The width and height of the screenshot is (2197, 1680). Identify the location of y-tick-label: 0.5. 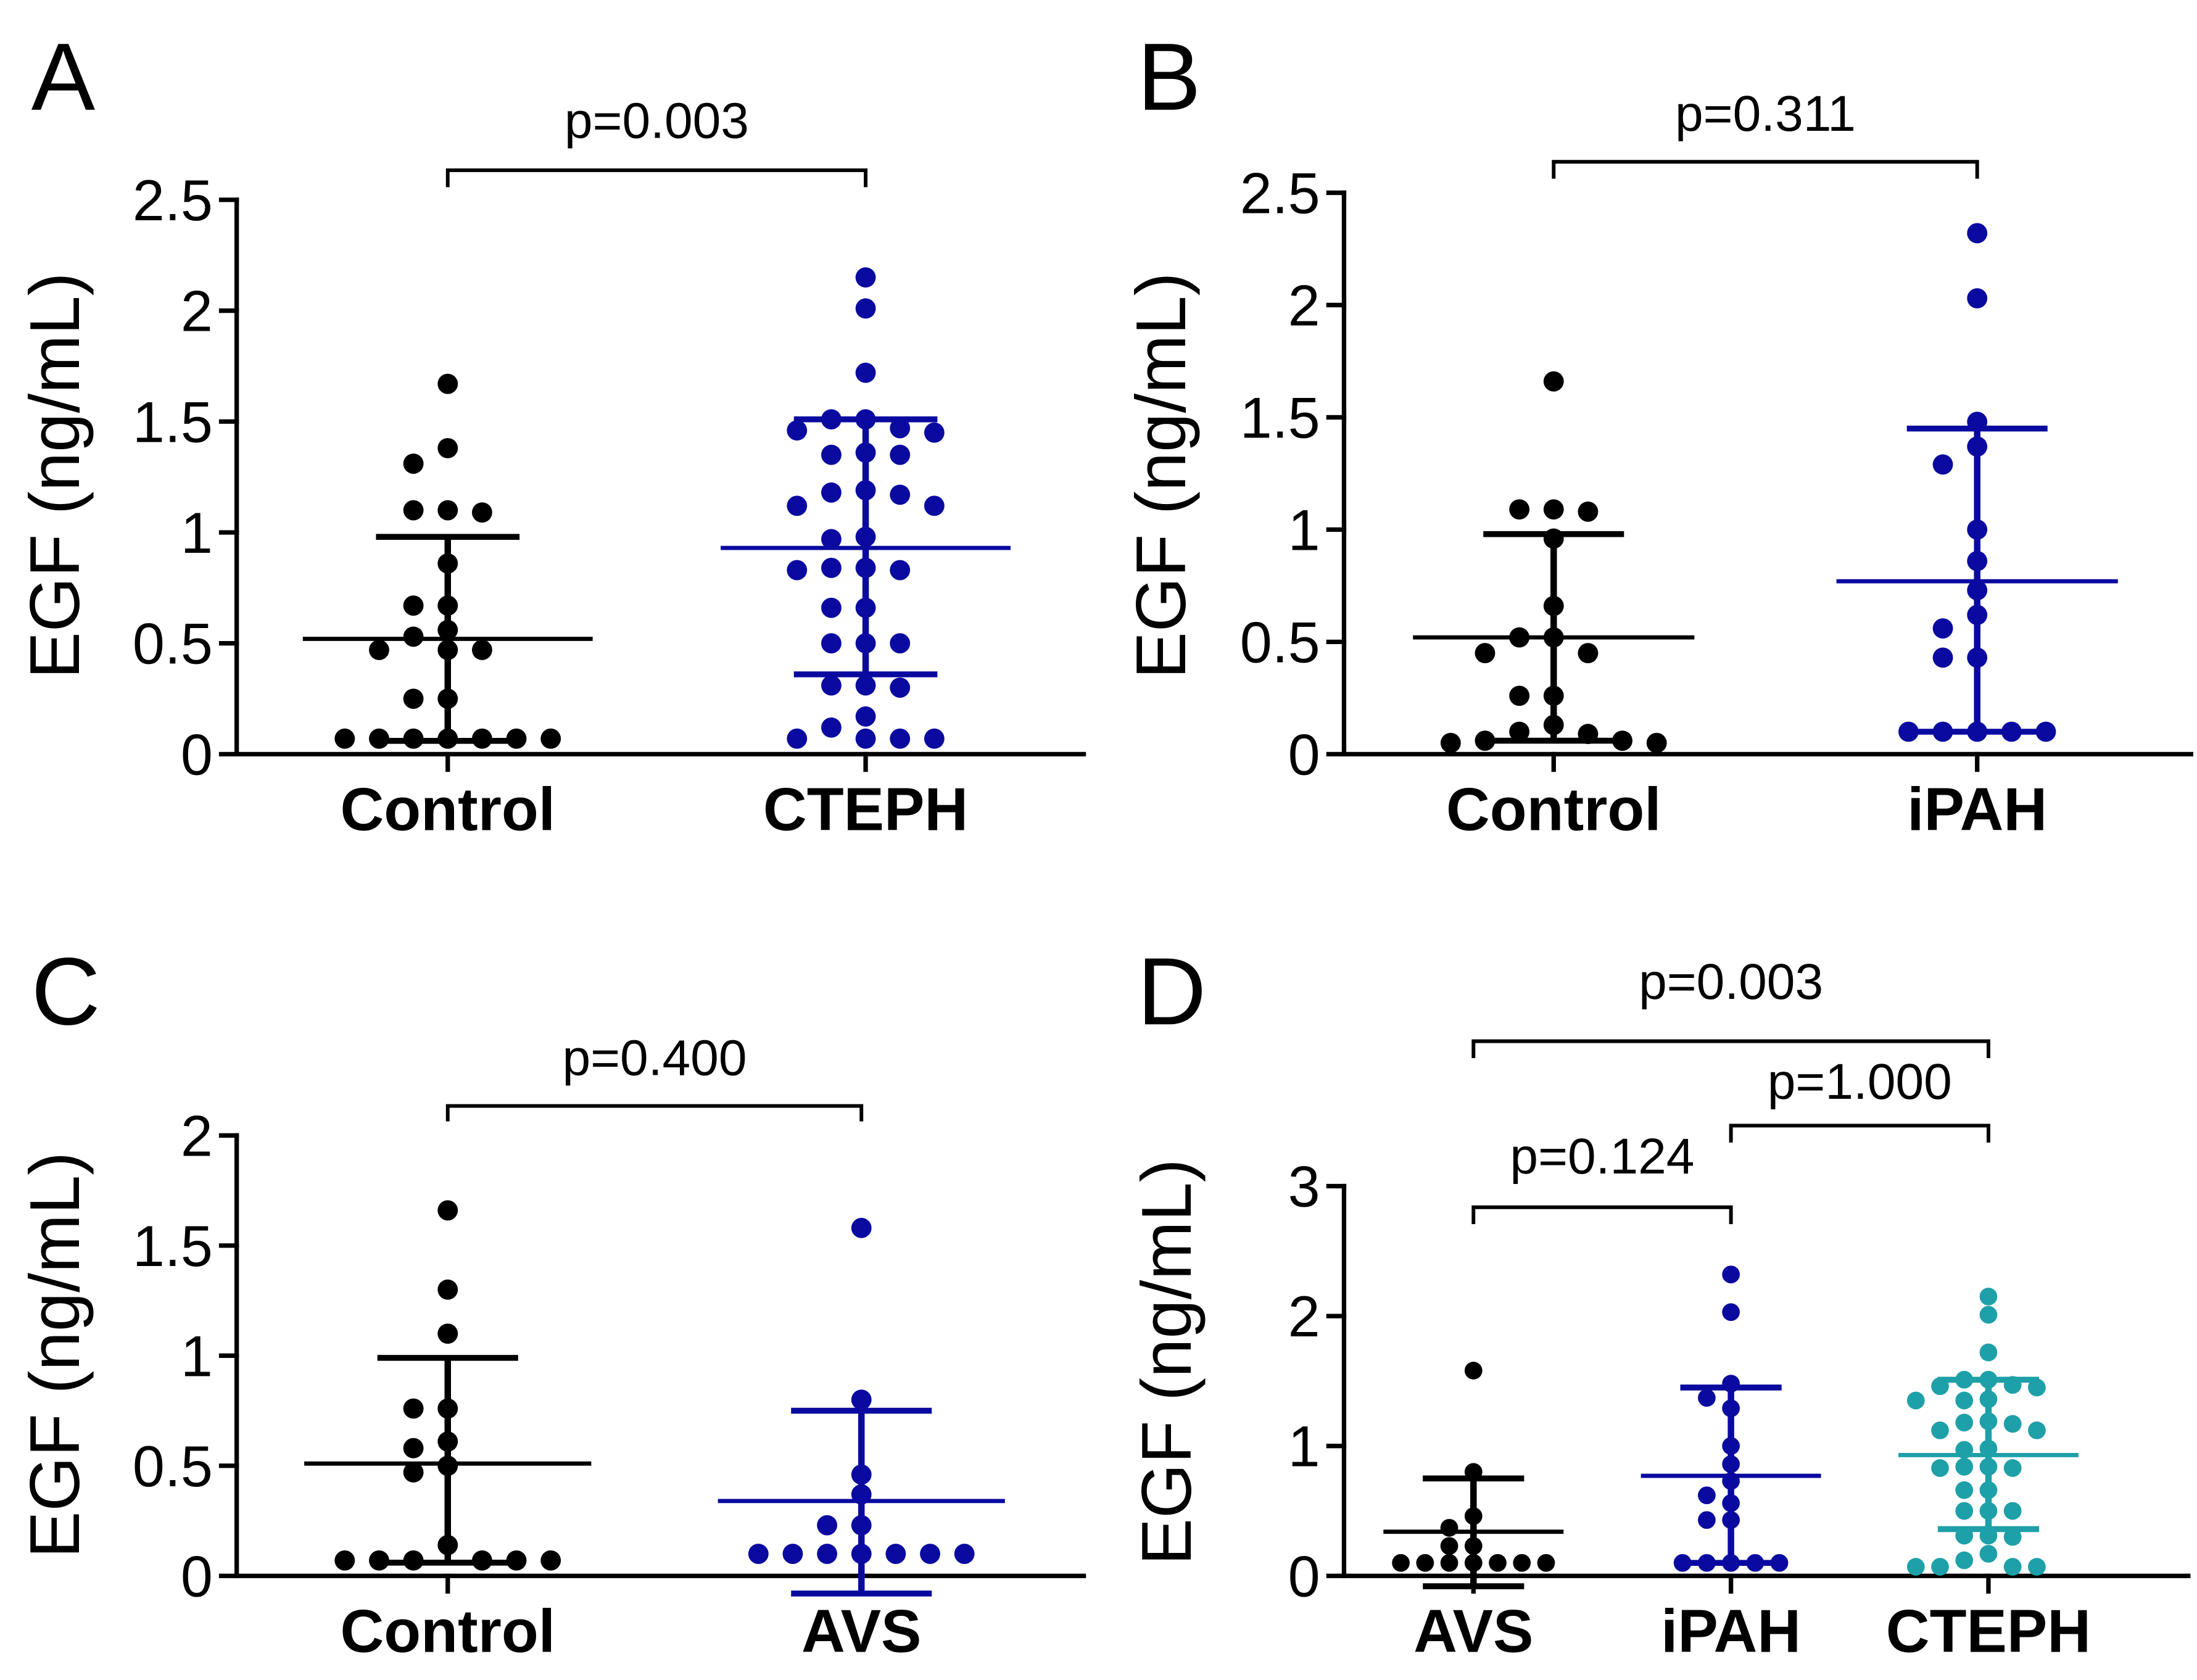
(173, 643).